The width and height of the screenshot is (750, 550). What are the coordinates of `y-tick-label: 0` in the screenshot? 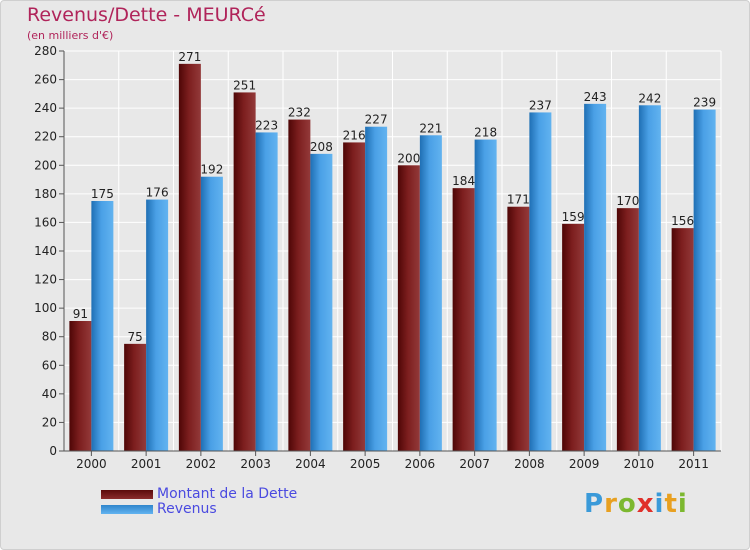 It's located at (53, 451).